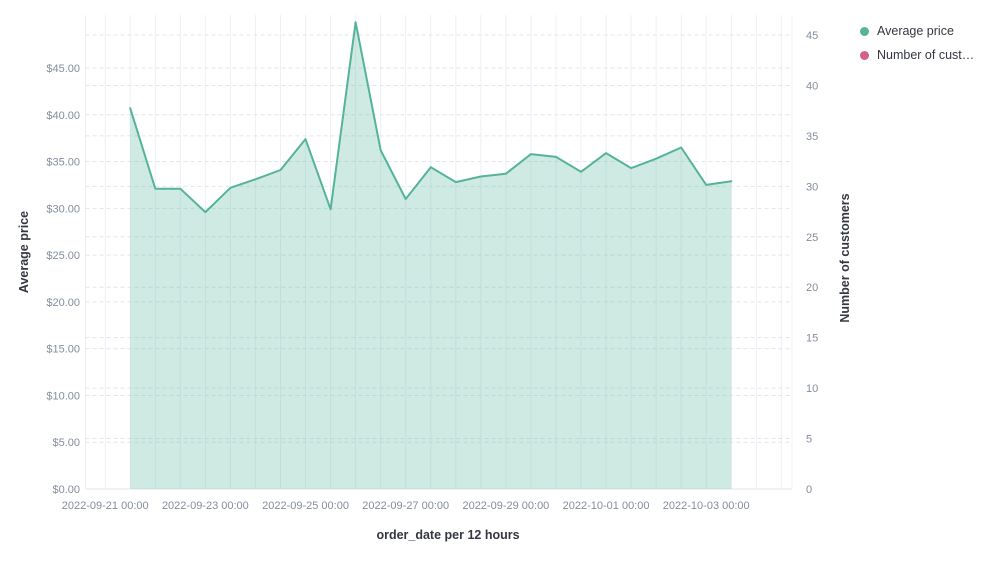 The height and width of the screenshot is (564, 1008). I want to click on y-axis-right-title: Number of customers, so click(845, 258).